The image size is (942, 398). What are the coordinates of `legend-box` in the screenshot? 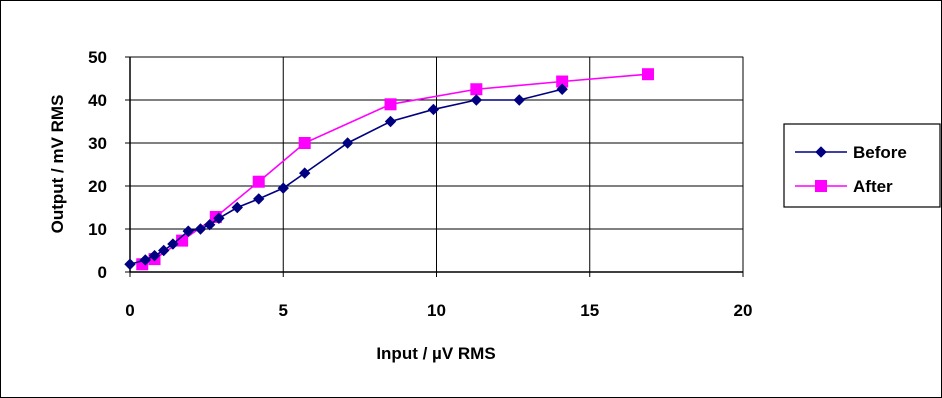 It's located at (862, 165).